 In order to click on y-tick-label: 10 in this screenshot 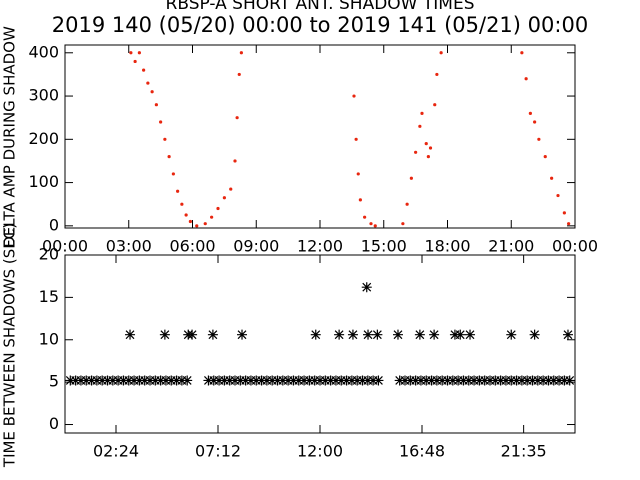, I will do `click(49, 338)`.